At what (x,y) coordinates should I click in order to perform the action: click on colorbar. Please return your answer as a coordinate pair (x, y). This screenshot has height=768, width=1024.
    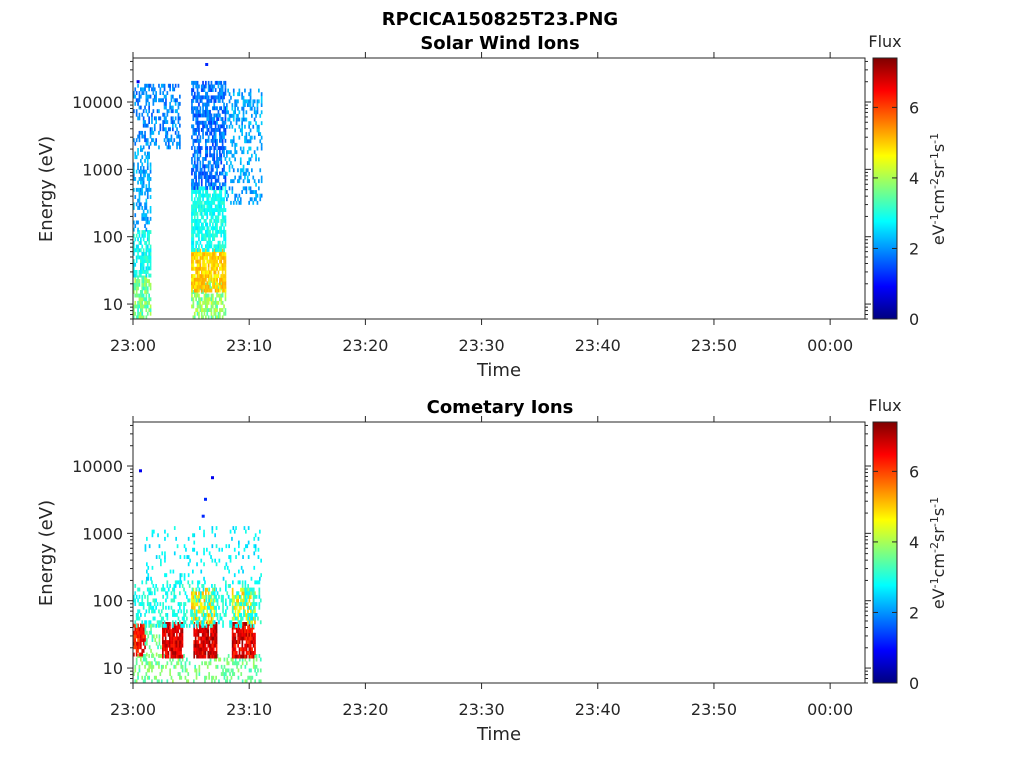
    Looking at the image, I should click on (885, 552).